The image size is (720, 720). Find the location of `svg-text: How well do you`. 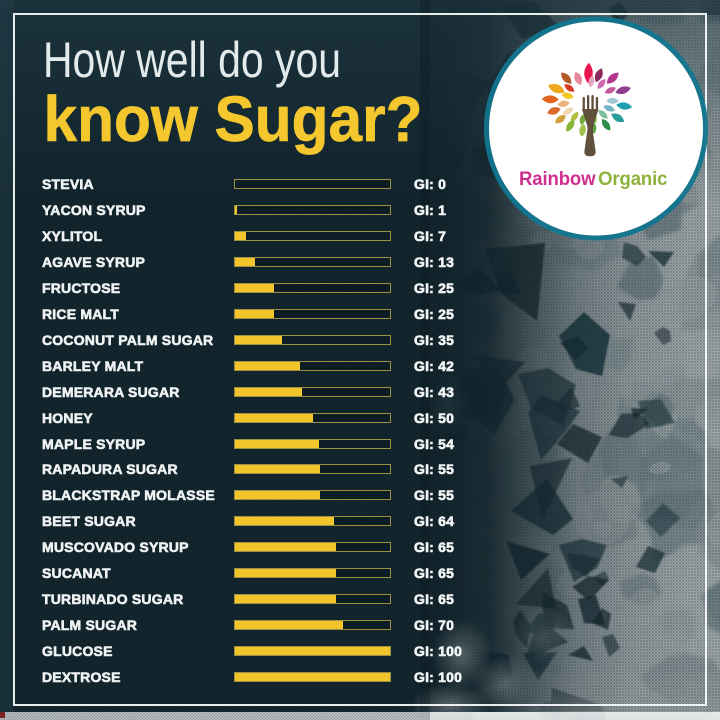

svg-text: How well do you is located at coordinates (192, 60).